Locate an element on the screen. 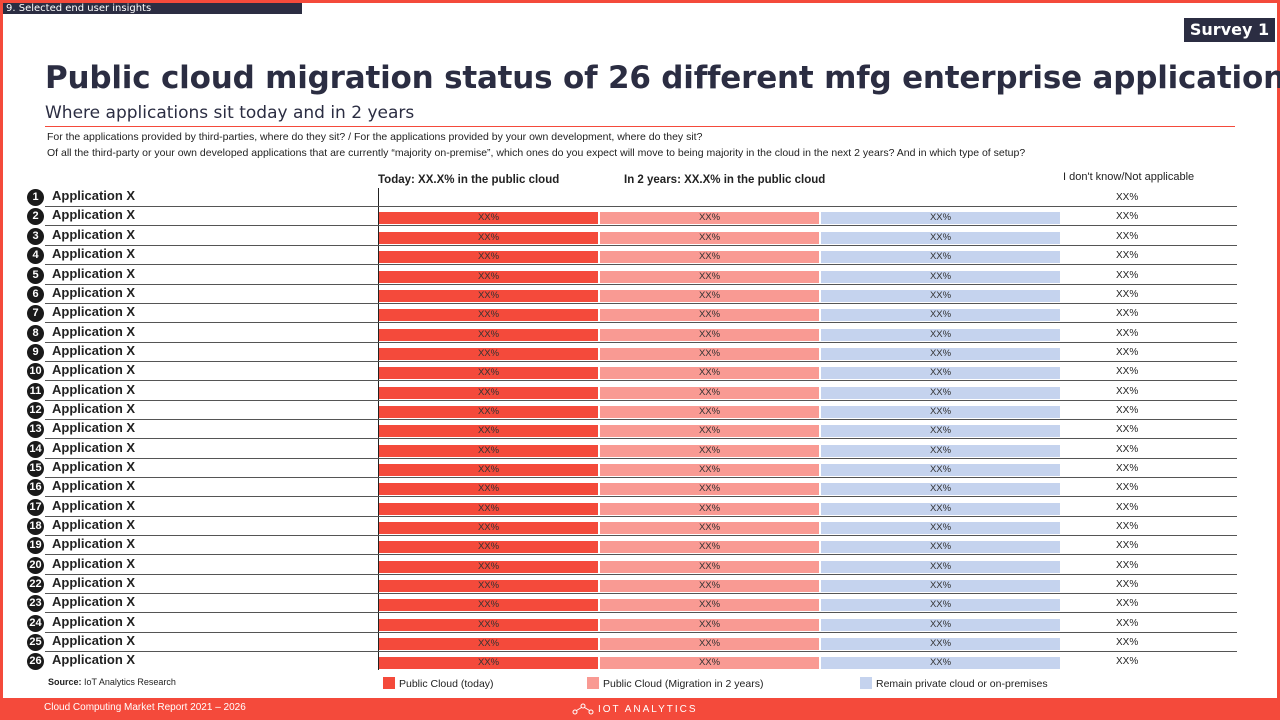 This screenshot has width=1280, height=720. footer-logo: IOT ANALYTICS is located at coordinates (635, 709).